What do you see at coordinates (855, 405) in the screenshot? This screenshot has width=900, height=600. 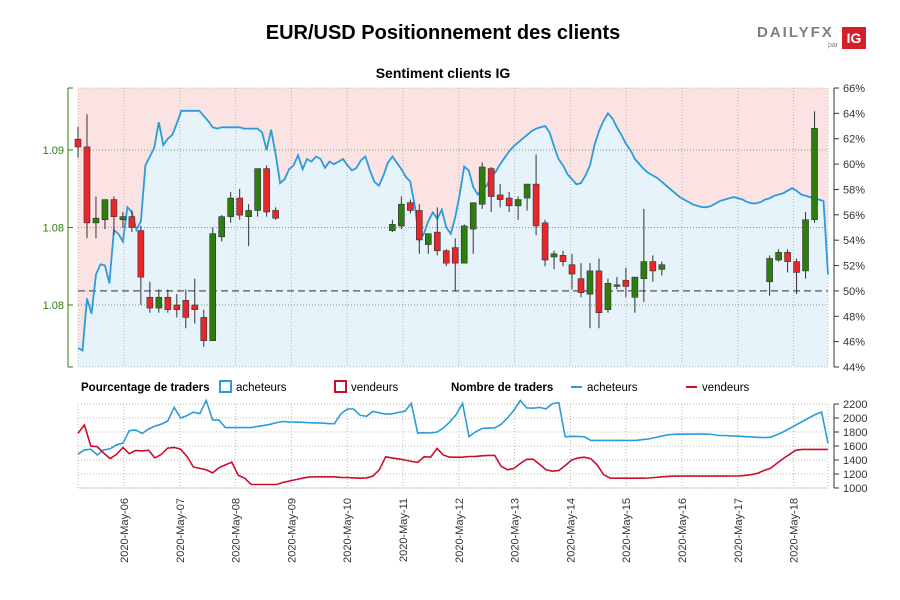 I see `count-tick-label: 2200` at bounding box center [855, 405].